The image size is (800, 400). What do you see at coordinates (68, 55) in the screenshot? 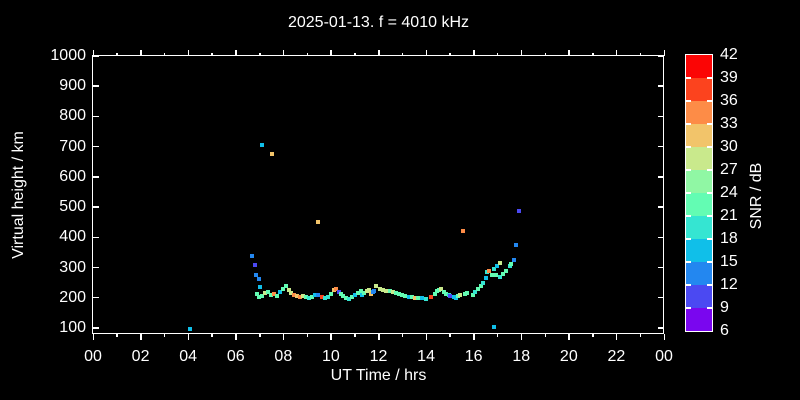
I see `y-tick-label: 1000` at bounding box center [68, 55].